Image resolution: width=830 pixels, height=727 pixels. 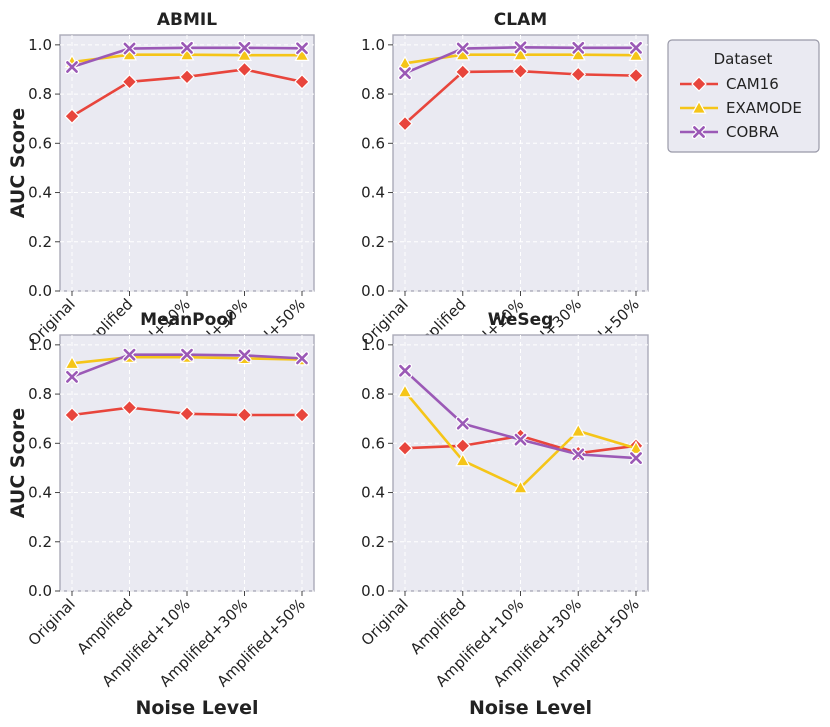 I want to click on legend-label: EXAMODE, so click(x=764, y=108).